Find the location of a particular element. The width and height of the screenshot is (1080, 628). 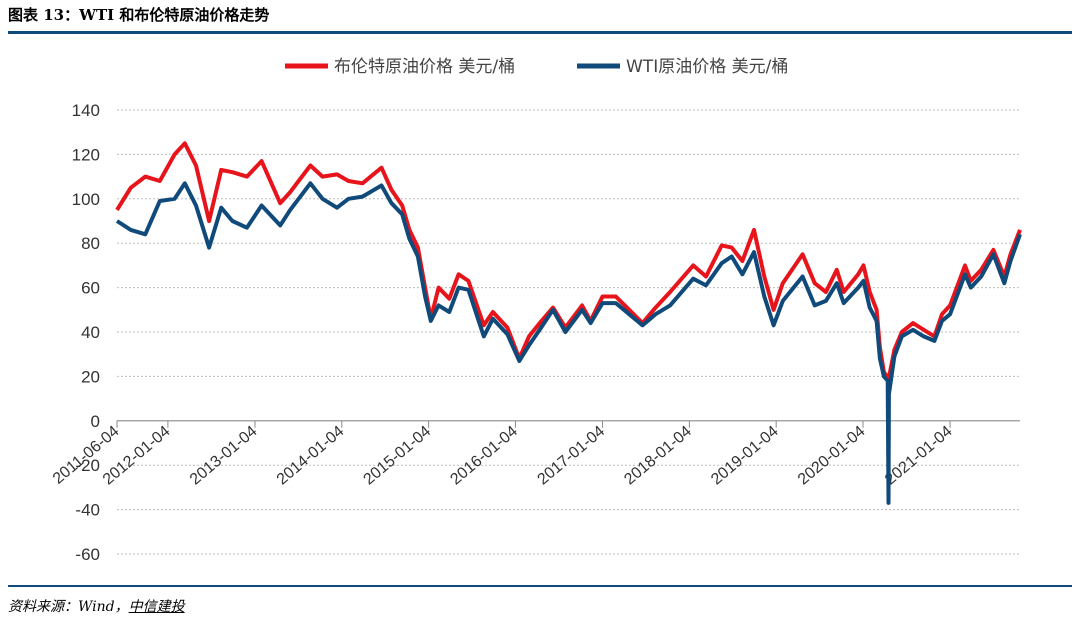

x-tick-label: 2018-01-04 is located at coordinates (658, 456).